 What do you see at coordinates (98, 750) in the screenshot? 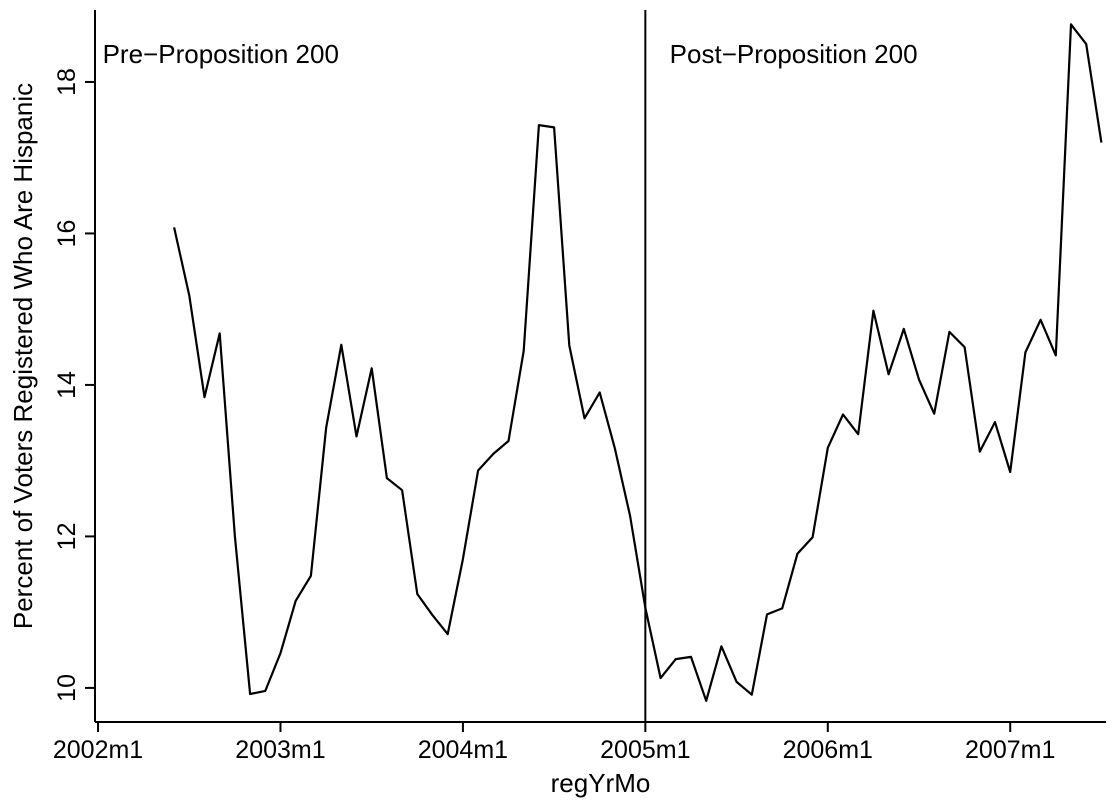
I see `x-tick-label: 2002m1` at bounding box center [98, 750].